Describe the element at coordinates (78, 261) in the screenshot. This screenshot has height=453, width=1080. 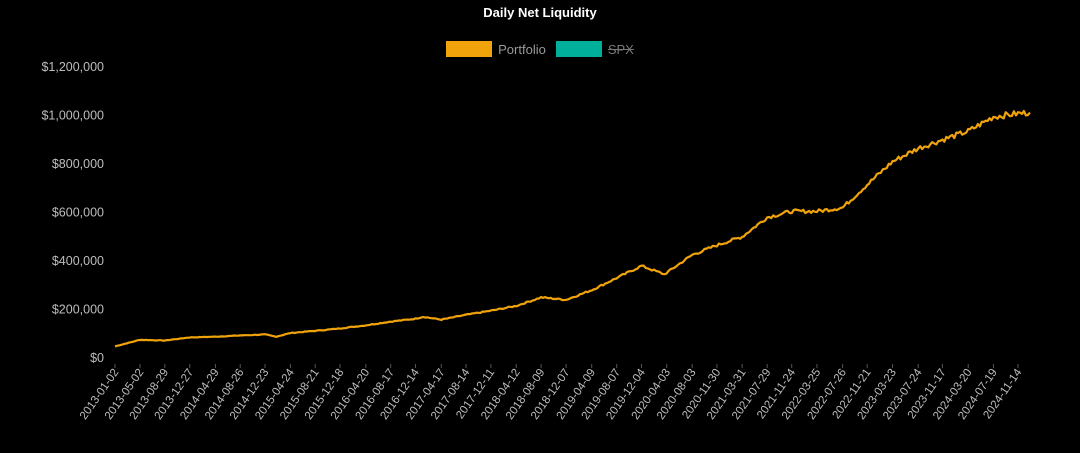
I see `y-tick-label: $400,000` at that location.